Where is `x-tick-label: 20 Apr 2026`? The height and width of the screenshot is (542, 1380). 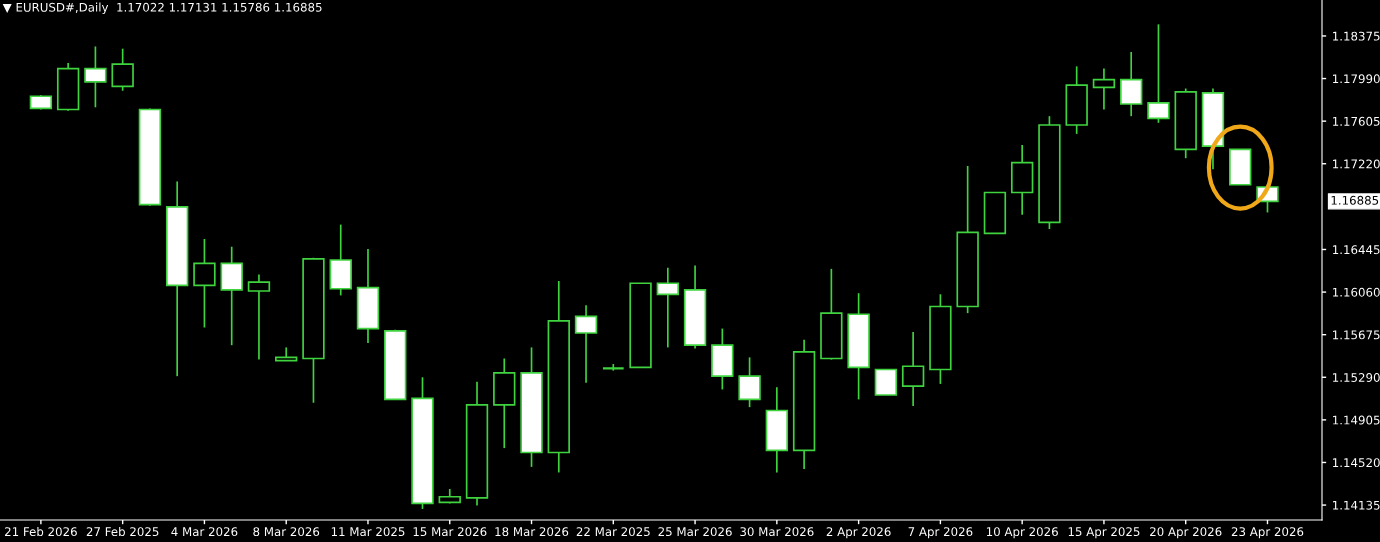
x-tick-label: 20 Apr 2026 is located at coordinates (1186, 533).